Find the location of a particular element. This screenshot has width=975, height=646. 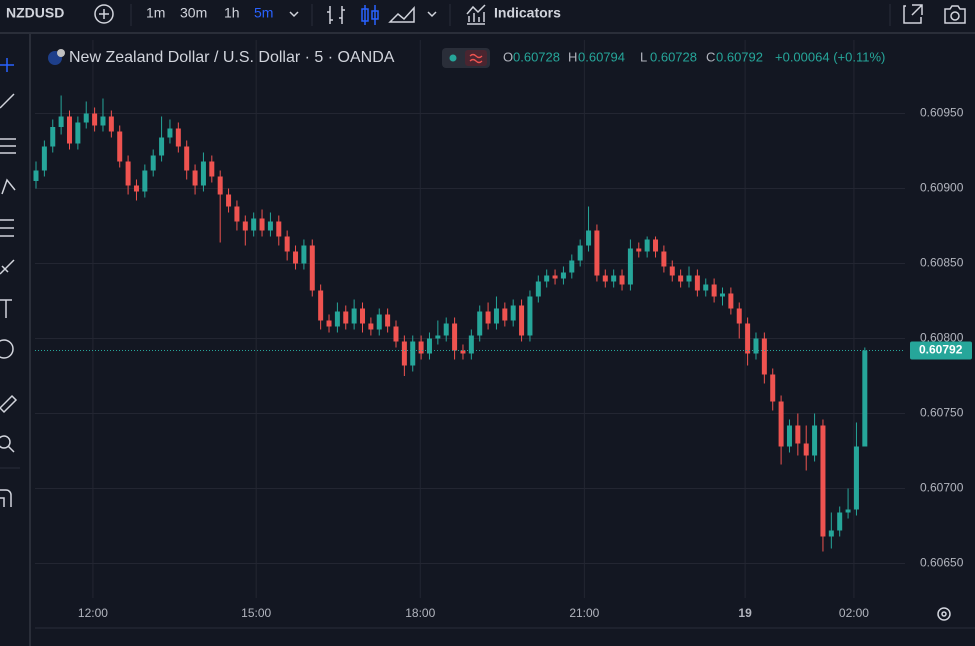

flag-icon-secondary is located at coordinates (61, 53).